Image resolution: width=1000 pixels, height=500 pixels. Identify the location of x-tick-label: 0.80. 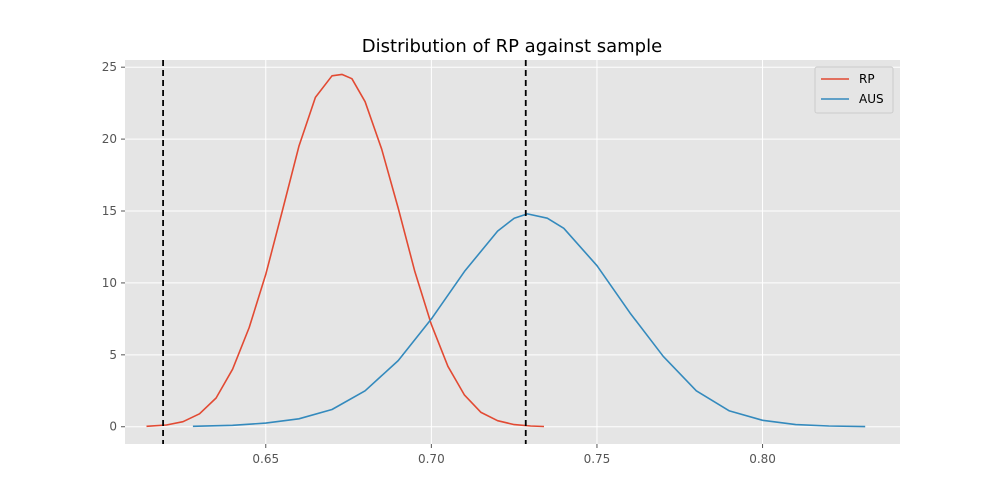
(762, 459).